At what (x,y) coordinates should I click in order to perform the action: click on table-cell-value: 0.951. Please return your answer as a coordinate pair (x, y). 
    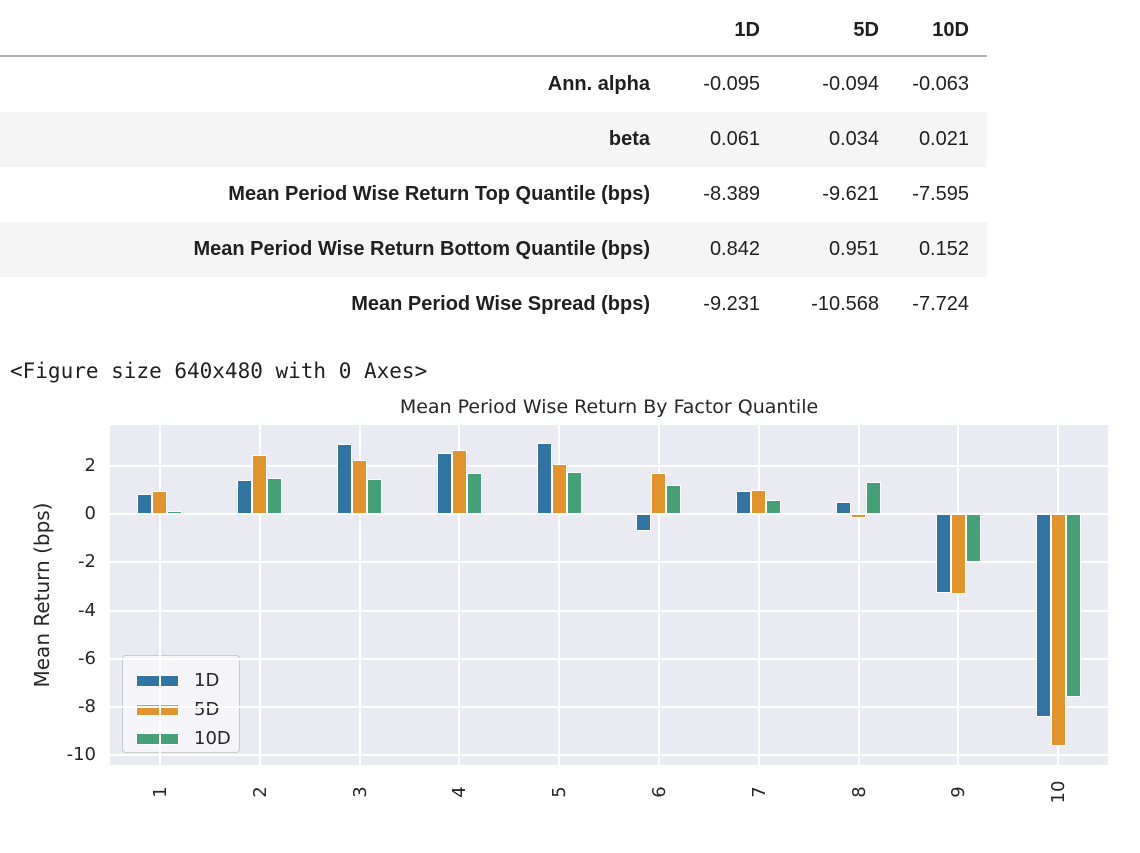
    Looking at the image, I should click on (853, 249).